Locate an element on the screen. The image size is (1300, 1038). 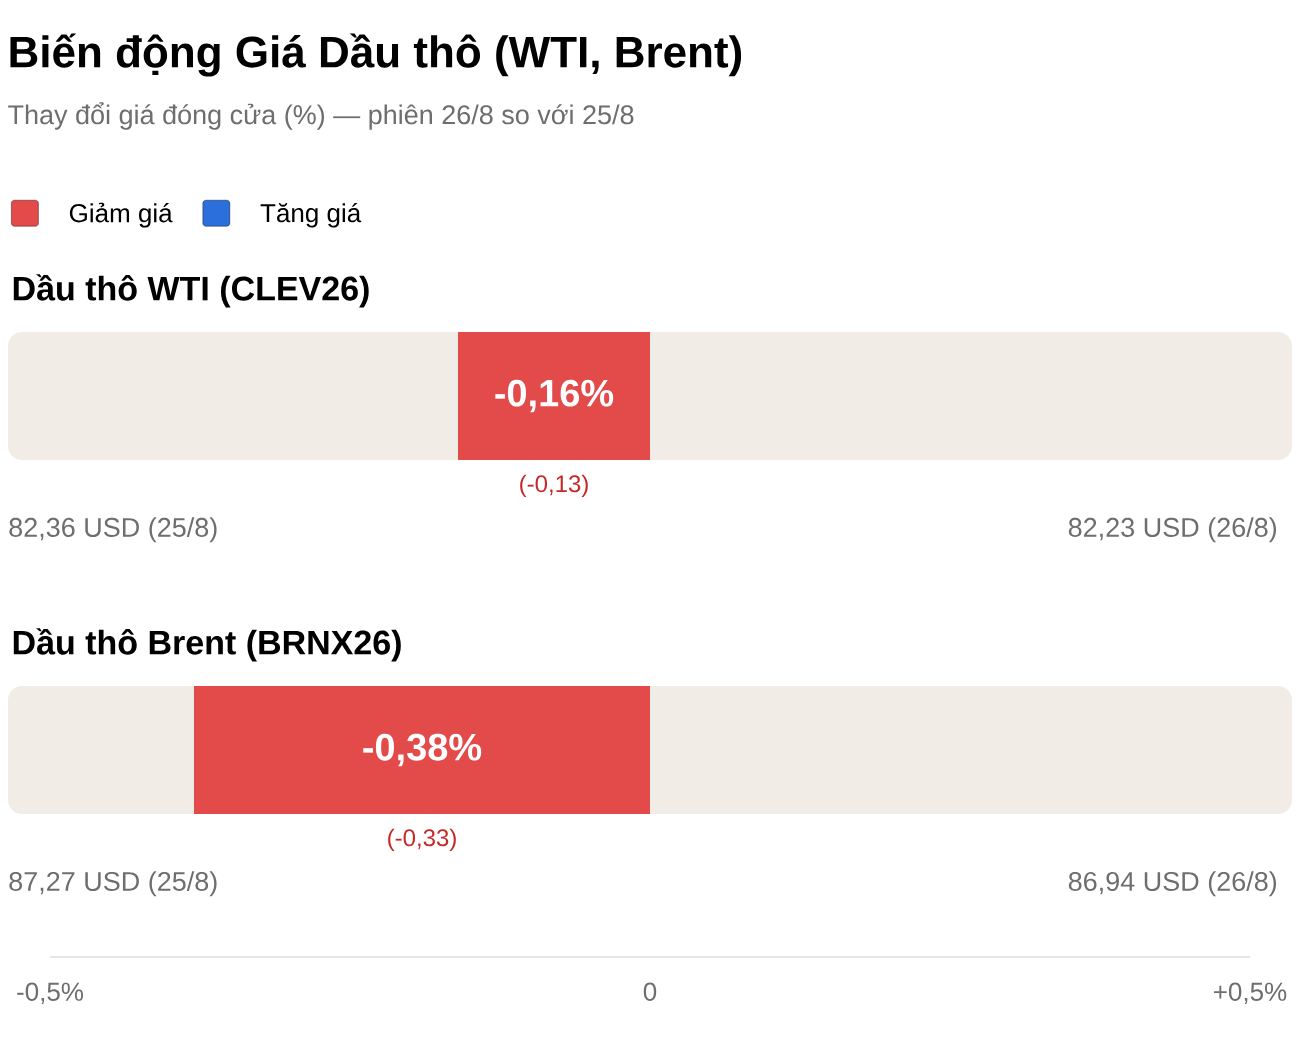
annotation: 82,36 USD (25/8) is located at coordinates (113, 530).